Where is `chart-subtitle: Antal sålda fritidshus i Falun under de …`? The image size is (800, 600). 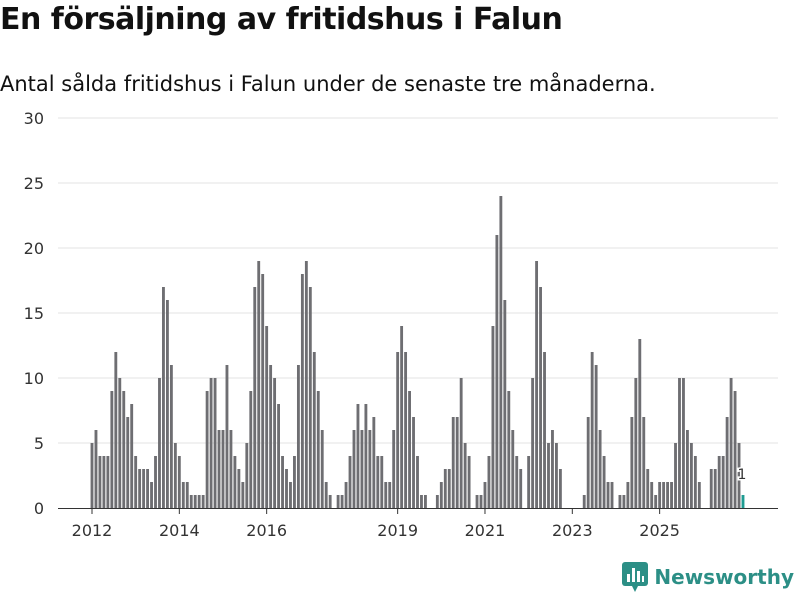
chart-subtitle: Antal sålda fritidshus i Falun under de … is located at coordinates (328, 84).